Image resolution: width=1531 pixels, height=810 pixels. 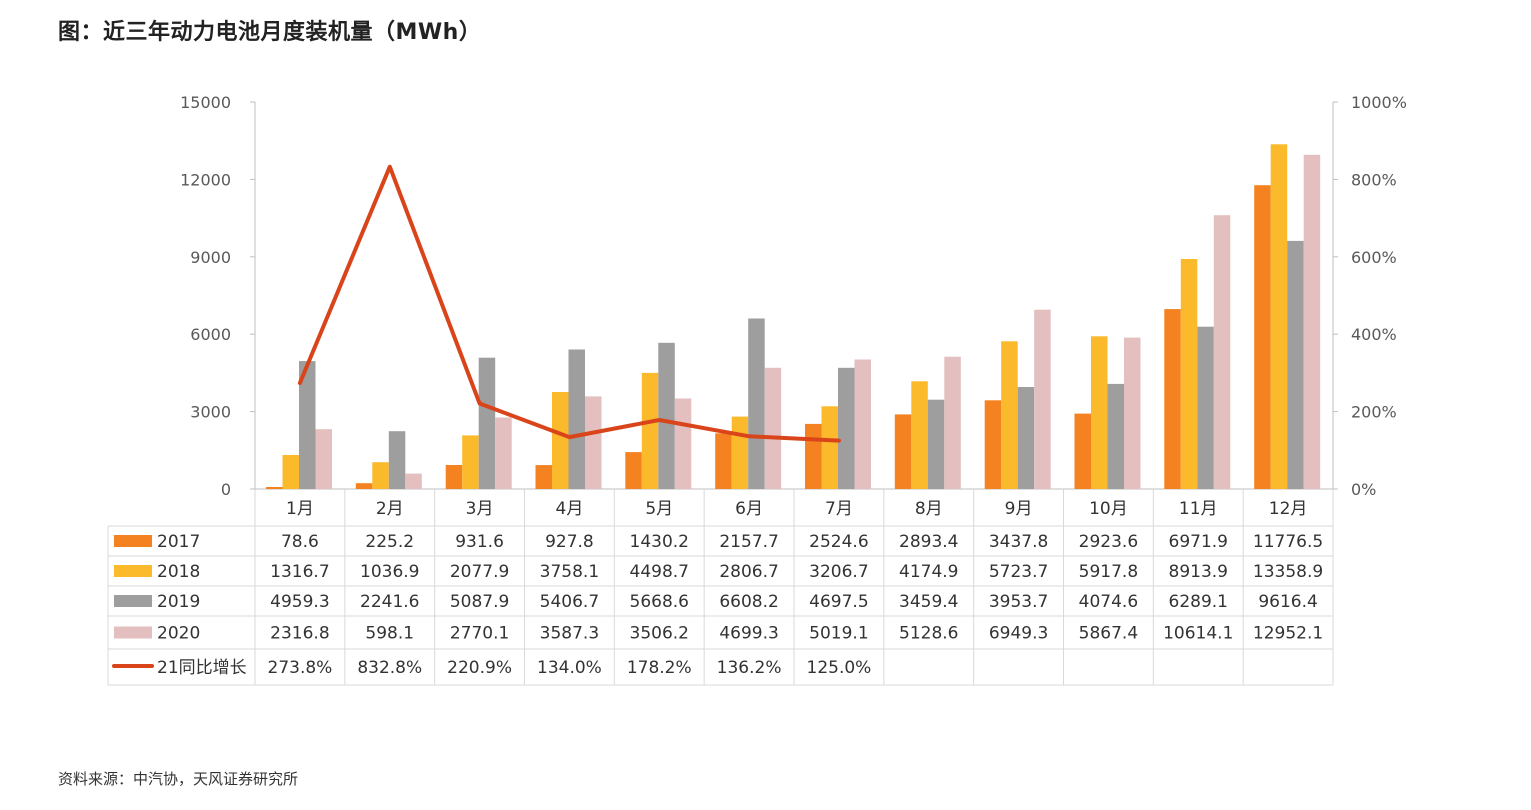 What do you see at coordinates (928, 572) in the screenshot?
I see `table-cell-value: 4174.9` at bounding box center [928, 572].